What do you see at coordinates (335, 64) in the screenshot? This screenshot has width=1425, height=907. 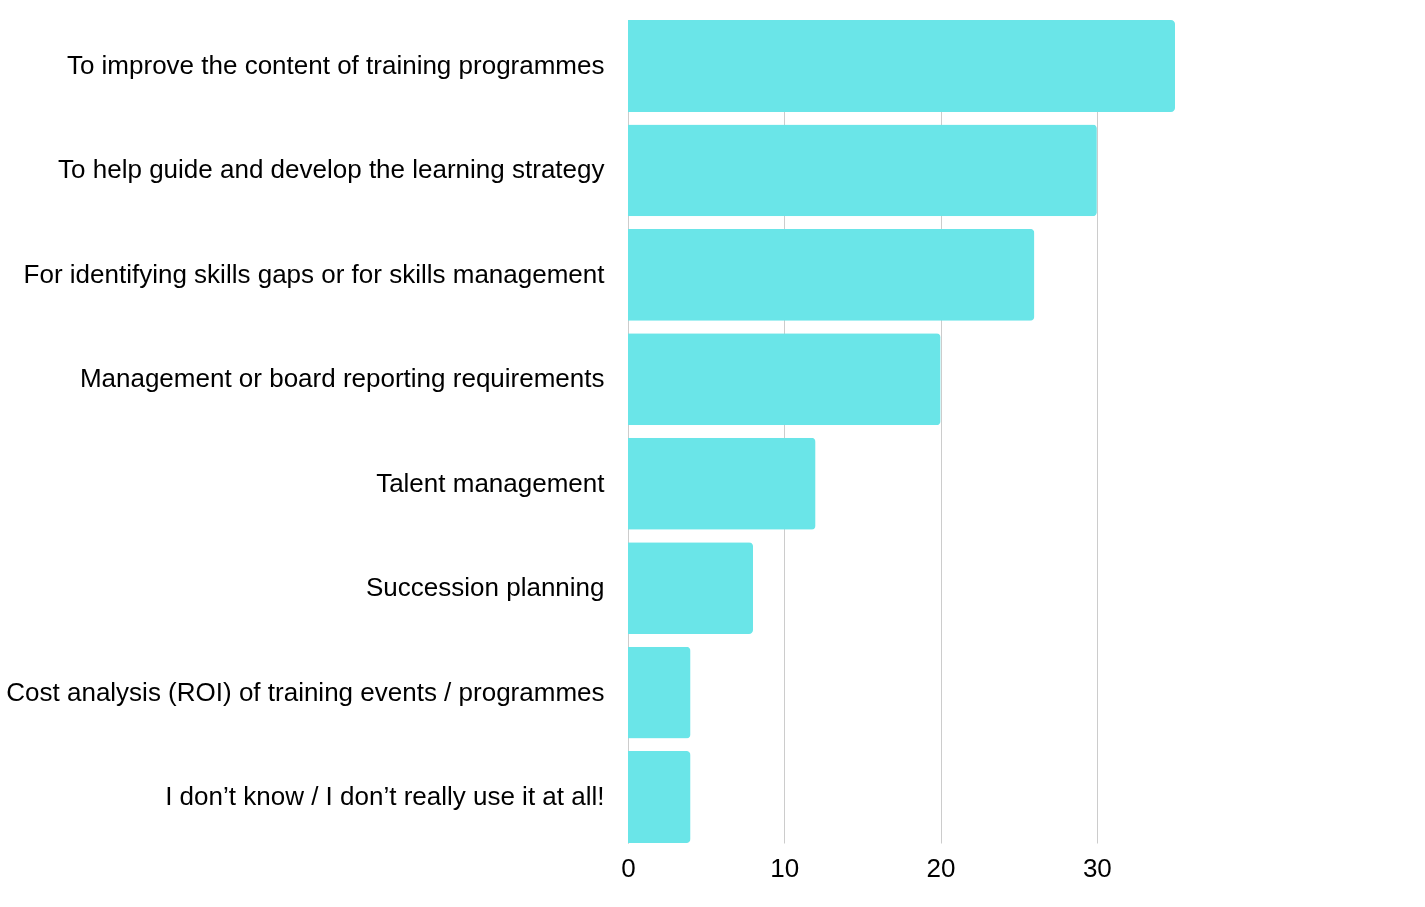 I see `y-tick-label: To improve the content of training programmes` at bounding box center [335, 64].